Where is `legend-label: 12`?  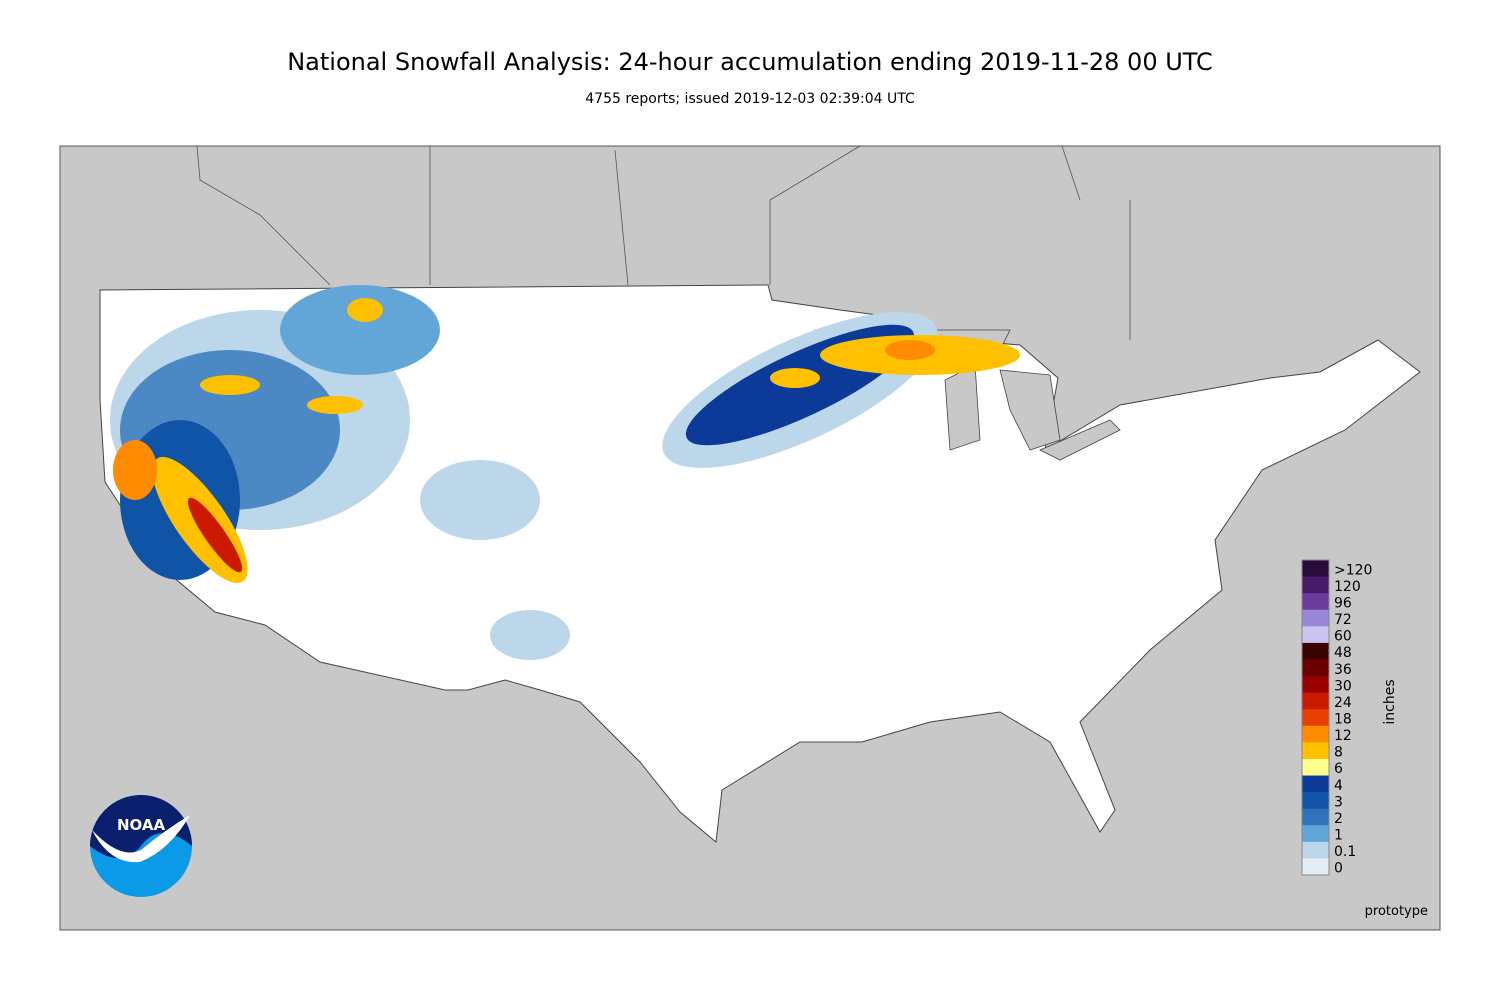 legend-label: 12 is located at coordinates (1343, 736).